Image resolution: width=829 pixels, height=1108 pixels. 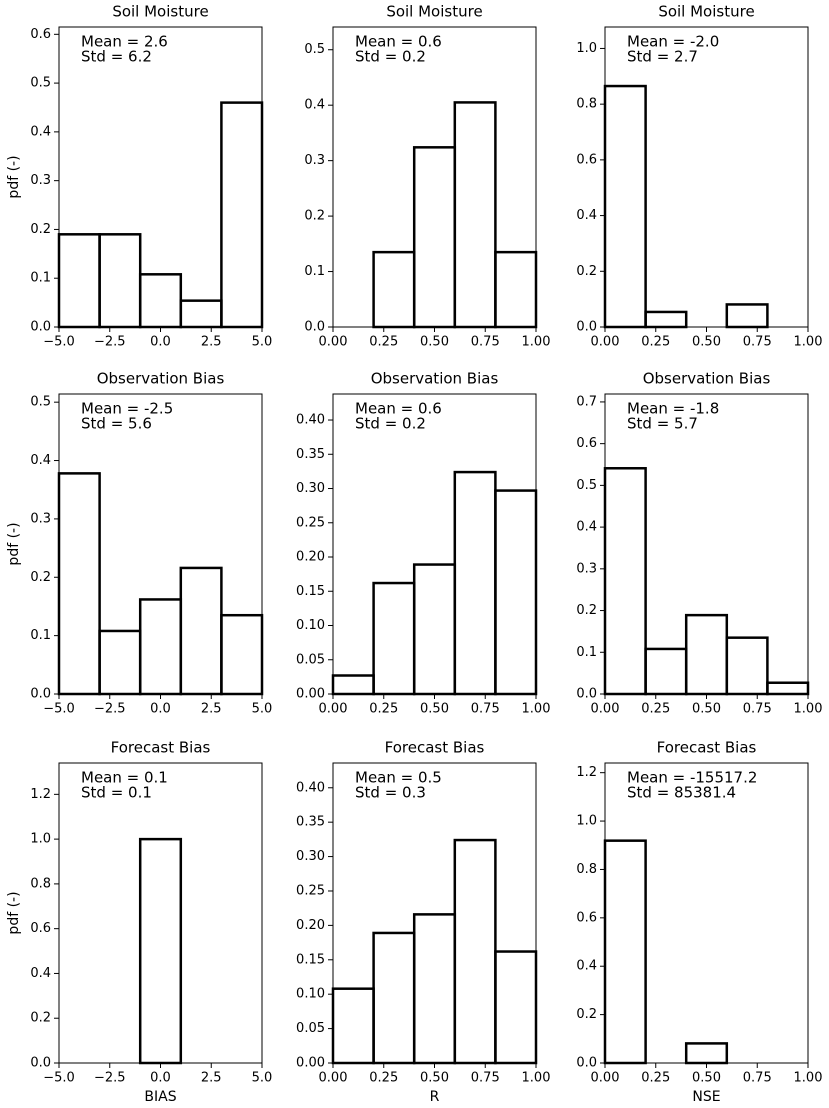 What do you see at coordinates (390, 793) in the screenshot?
I see `stat-annotation: Std = 0.3` at bounding box center [390, 793].